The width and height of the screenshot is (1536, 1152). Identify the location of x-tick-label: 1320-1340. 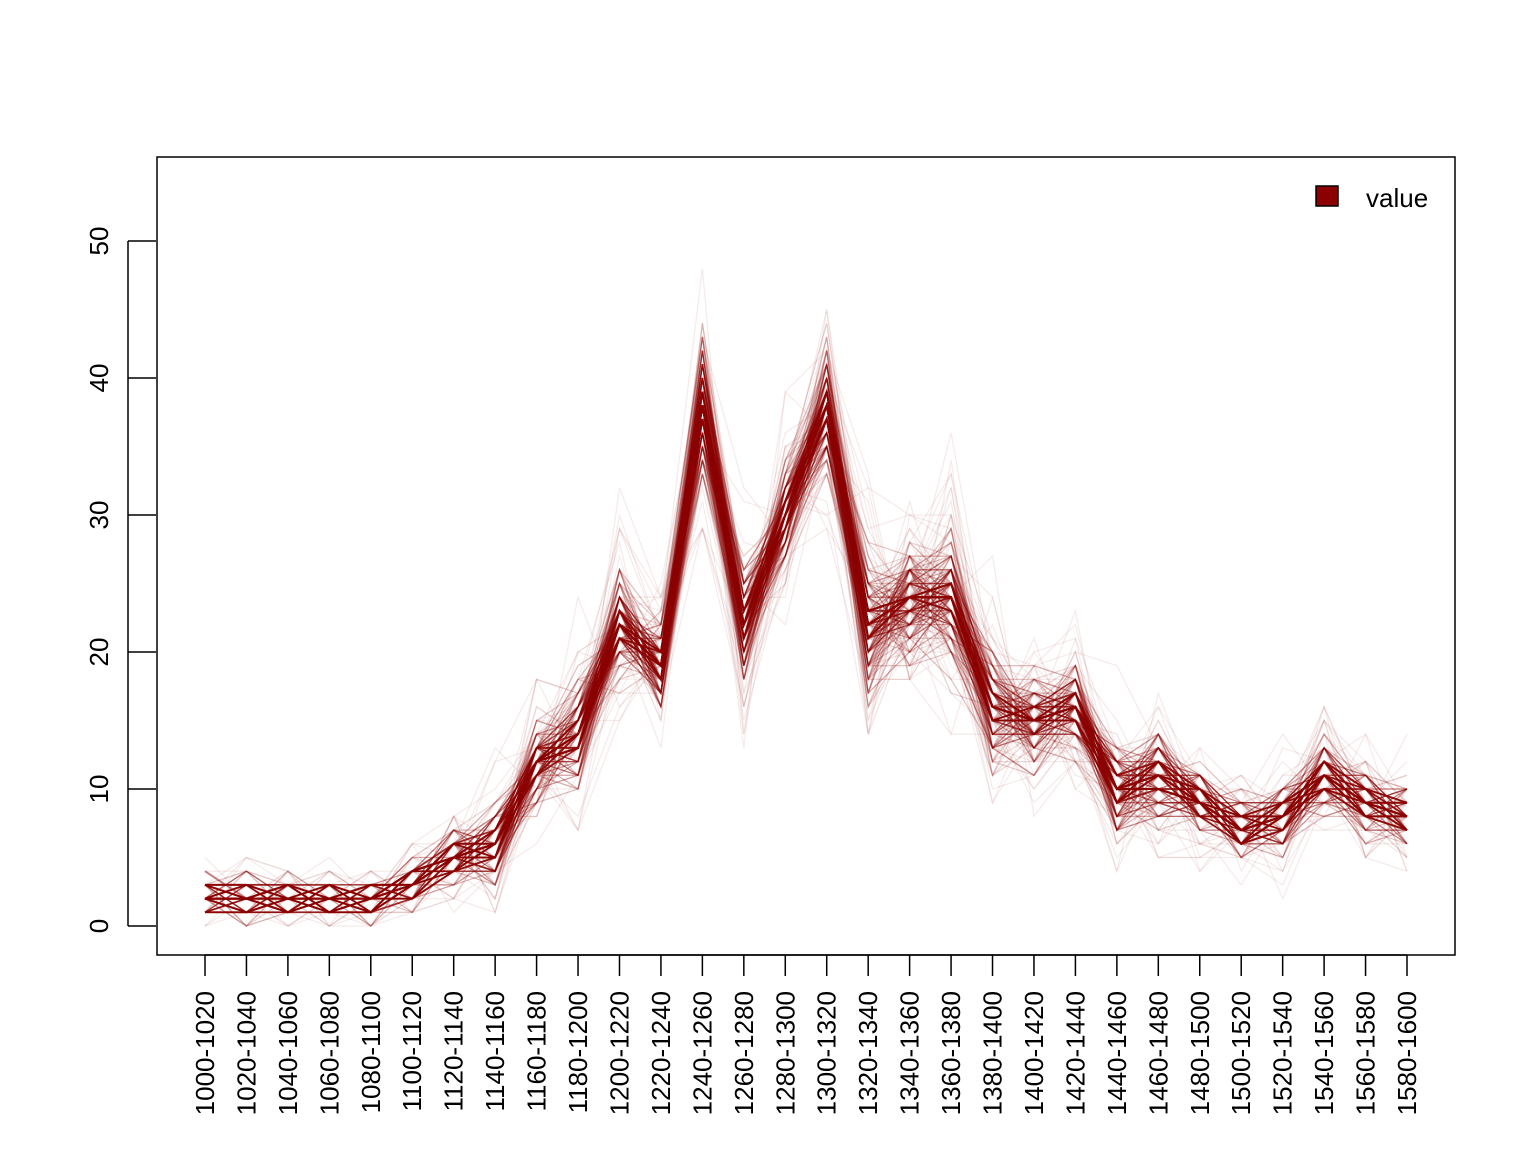
(868, 1053).